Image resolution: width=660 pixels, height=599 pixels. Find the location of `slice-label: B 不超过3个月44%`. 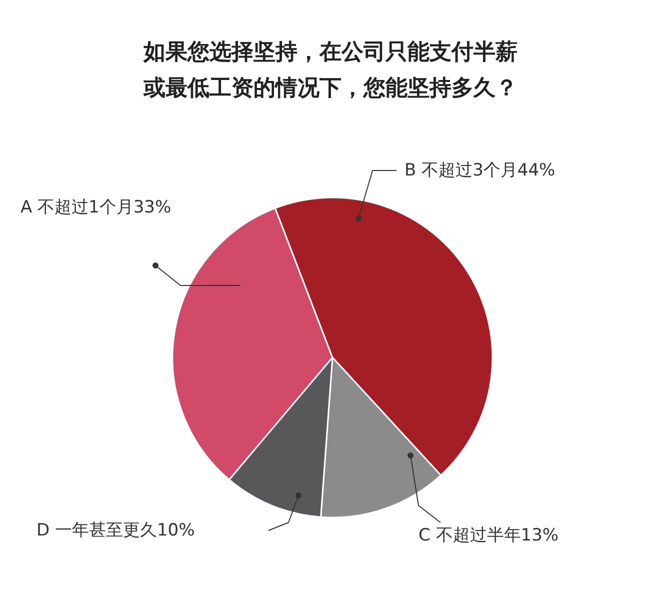

slice-label: B 不超过3个月44% is located at coordinates (480, 170).